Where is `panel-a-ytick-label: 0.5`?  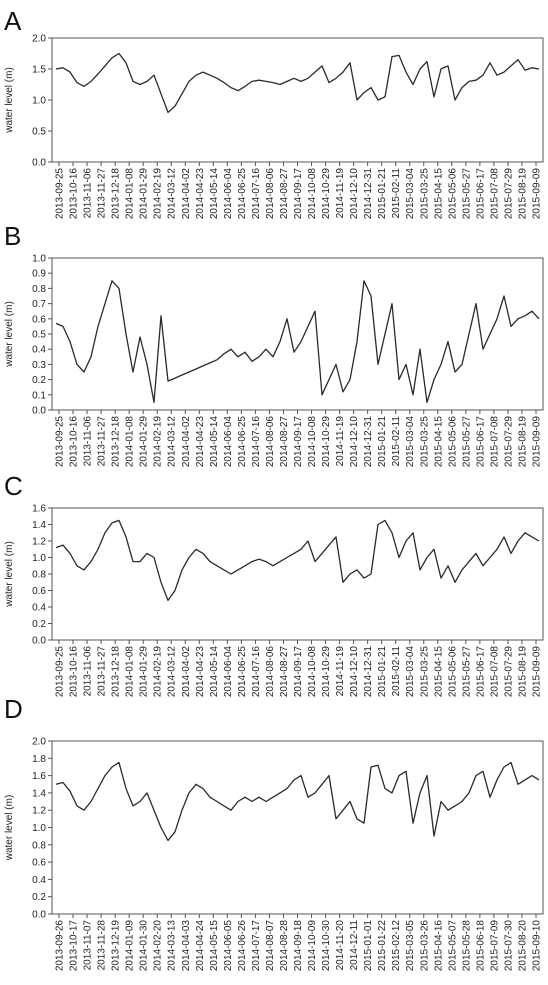 panel-a-ytick-label: 0.5 is located at coordinates (39, 132).